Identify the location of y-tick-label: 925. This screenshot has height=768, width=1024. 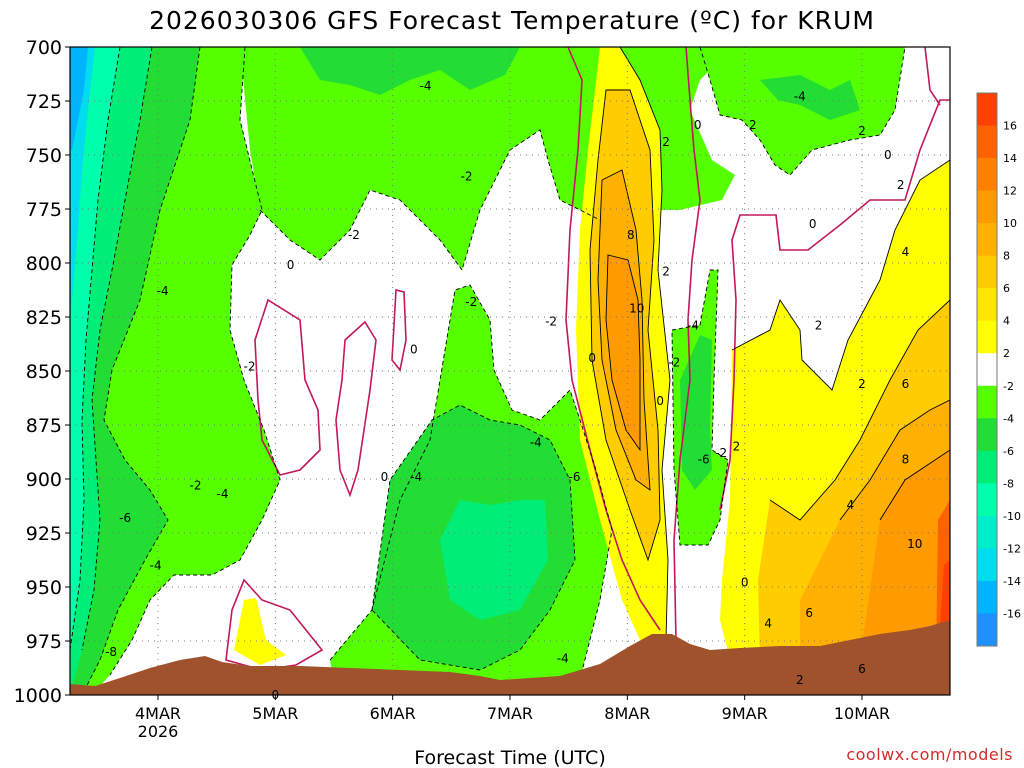
(44, 534).